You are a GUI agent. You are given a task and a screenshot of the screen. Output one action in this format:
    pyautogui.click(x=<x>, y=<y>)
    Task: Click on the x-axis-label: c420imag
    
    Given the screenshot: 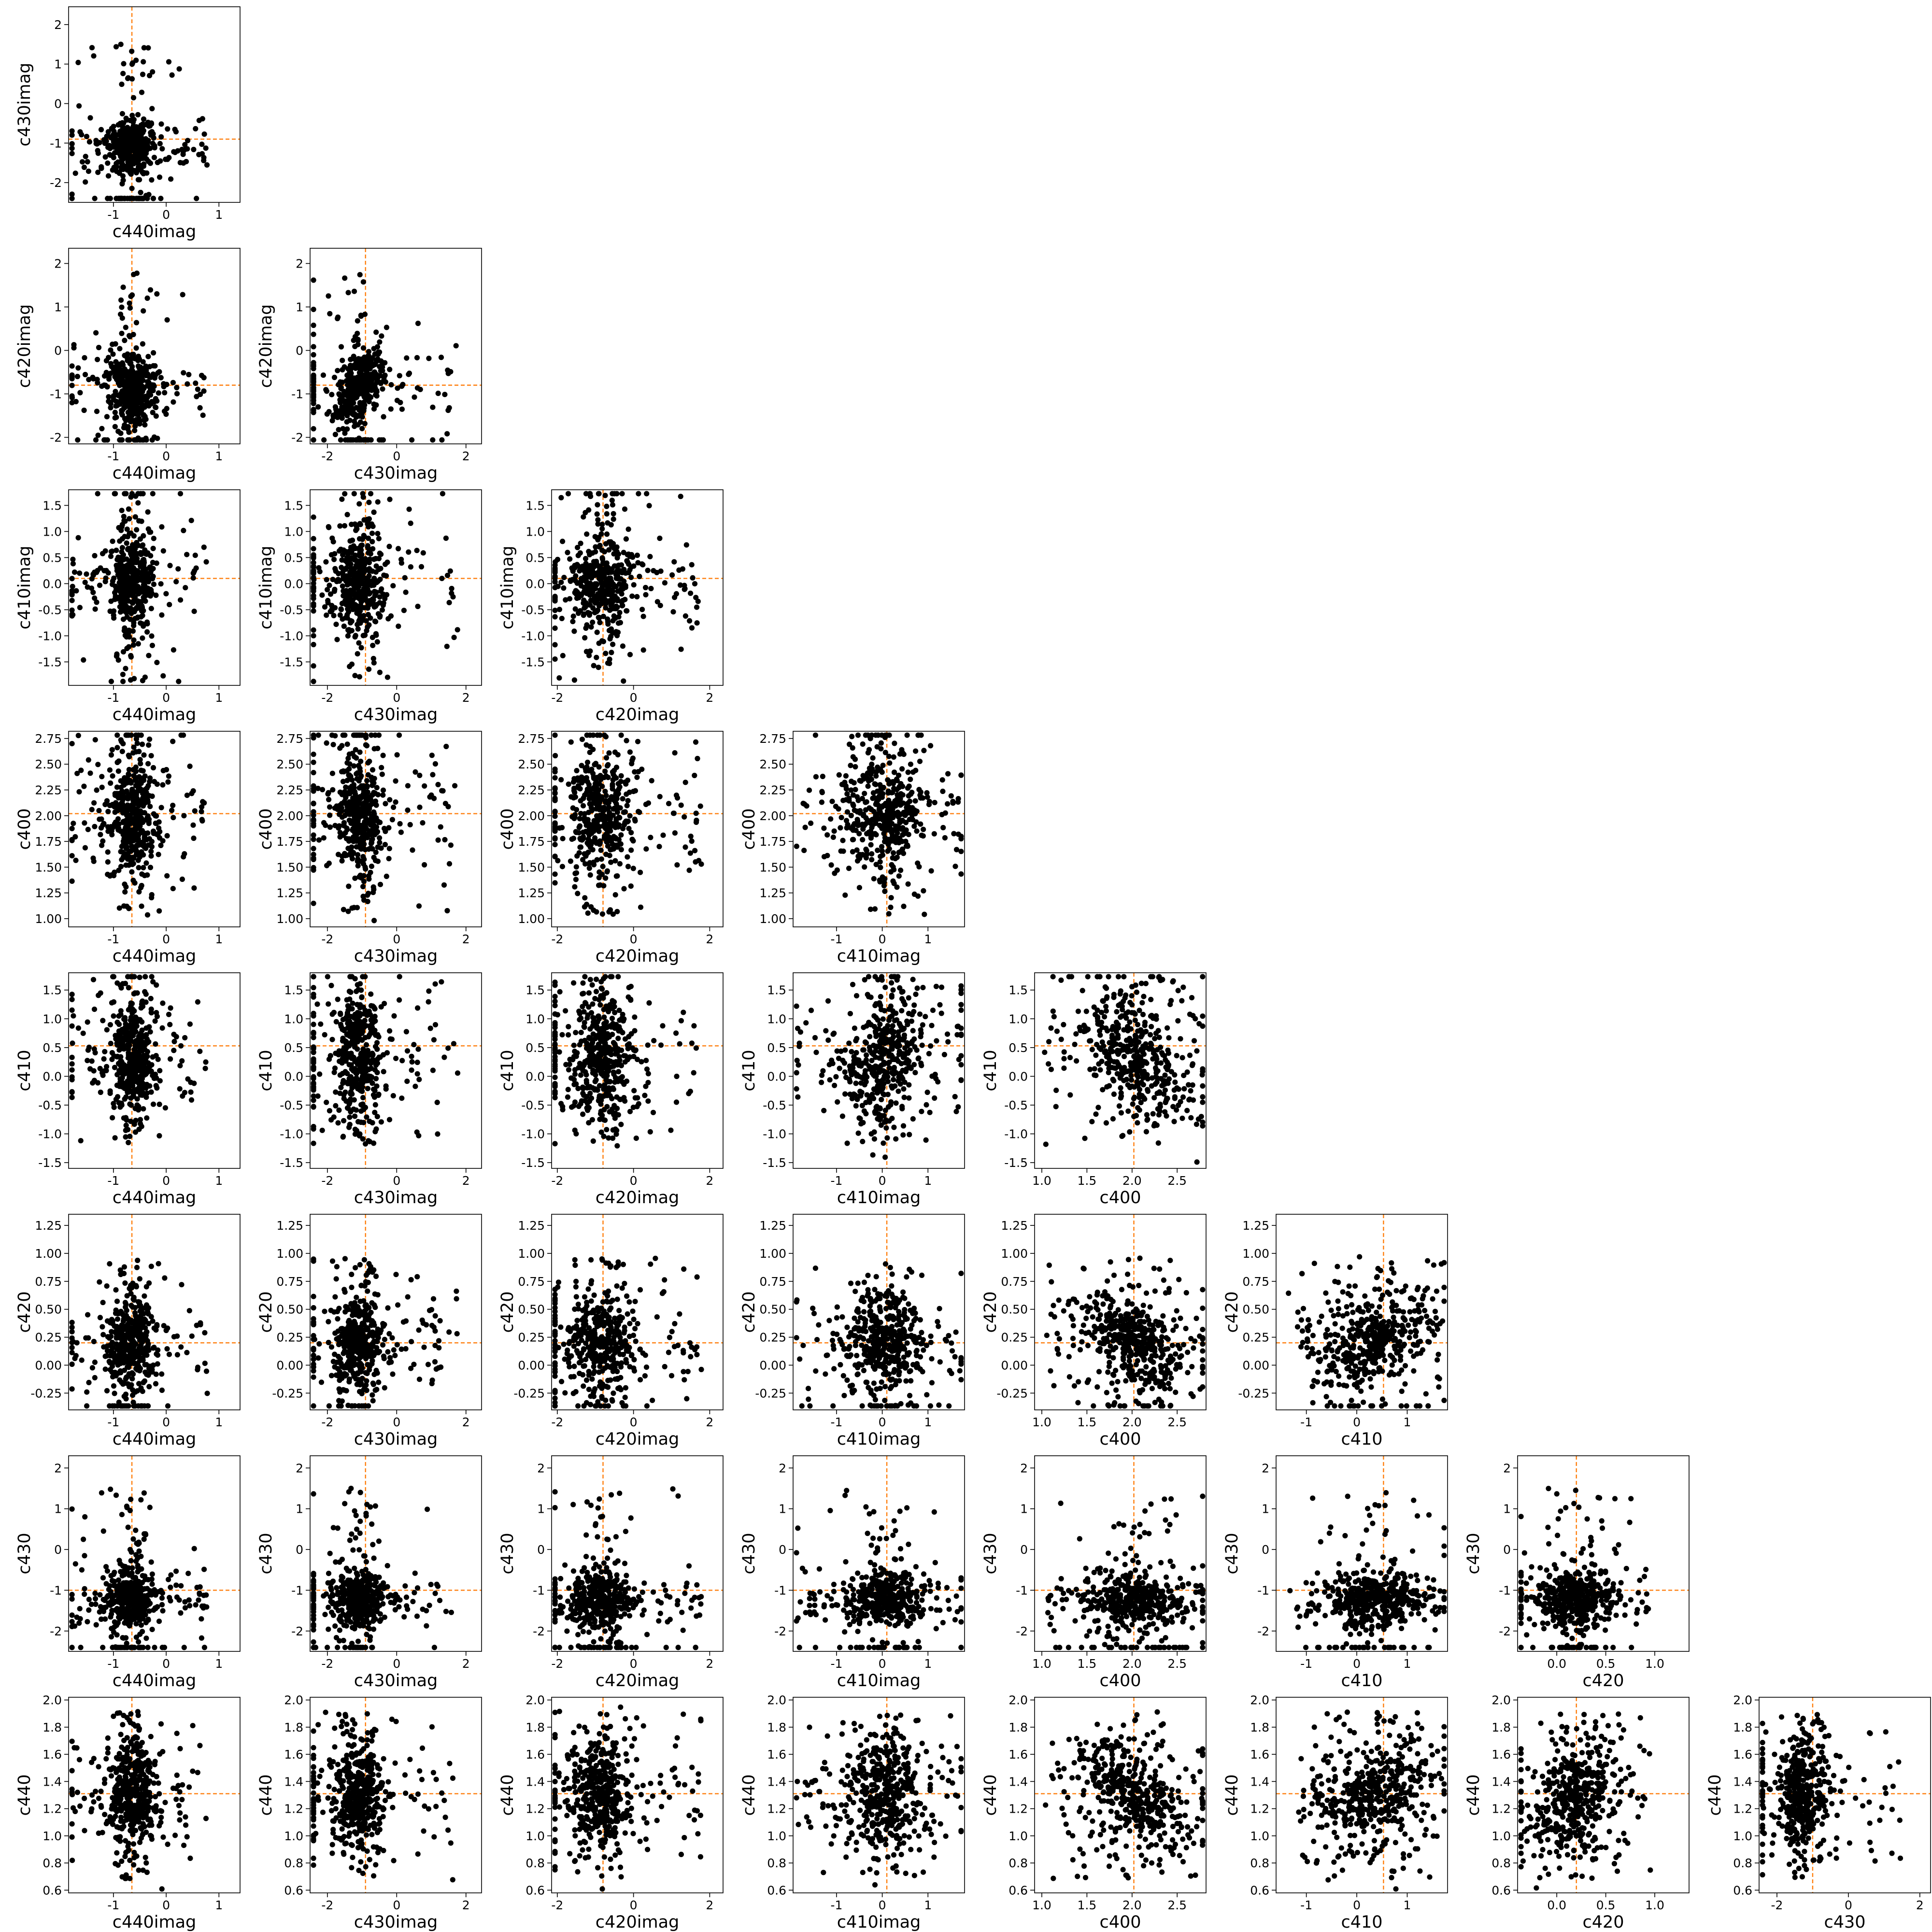 What is the action you would take?
    pyautogui.click(x=638, y=714)
    